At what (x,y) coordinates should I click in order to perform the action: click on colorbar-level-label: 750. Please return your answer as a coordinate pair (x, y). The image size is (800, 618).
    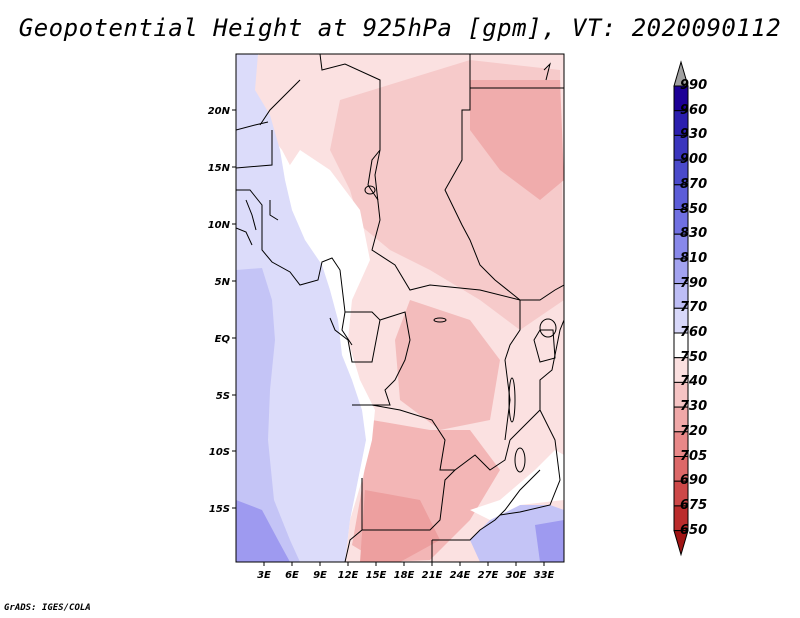
    Looking at the image, I should click on (694, 357).